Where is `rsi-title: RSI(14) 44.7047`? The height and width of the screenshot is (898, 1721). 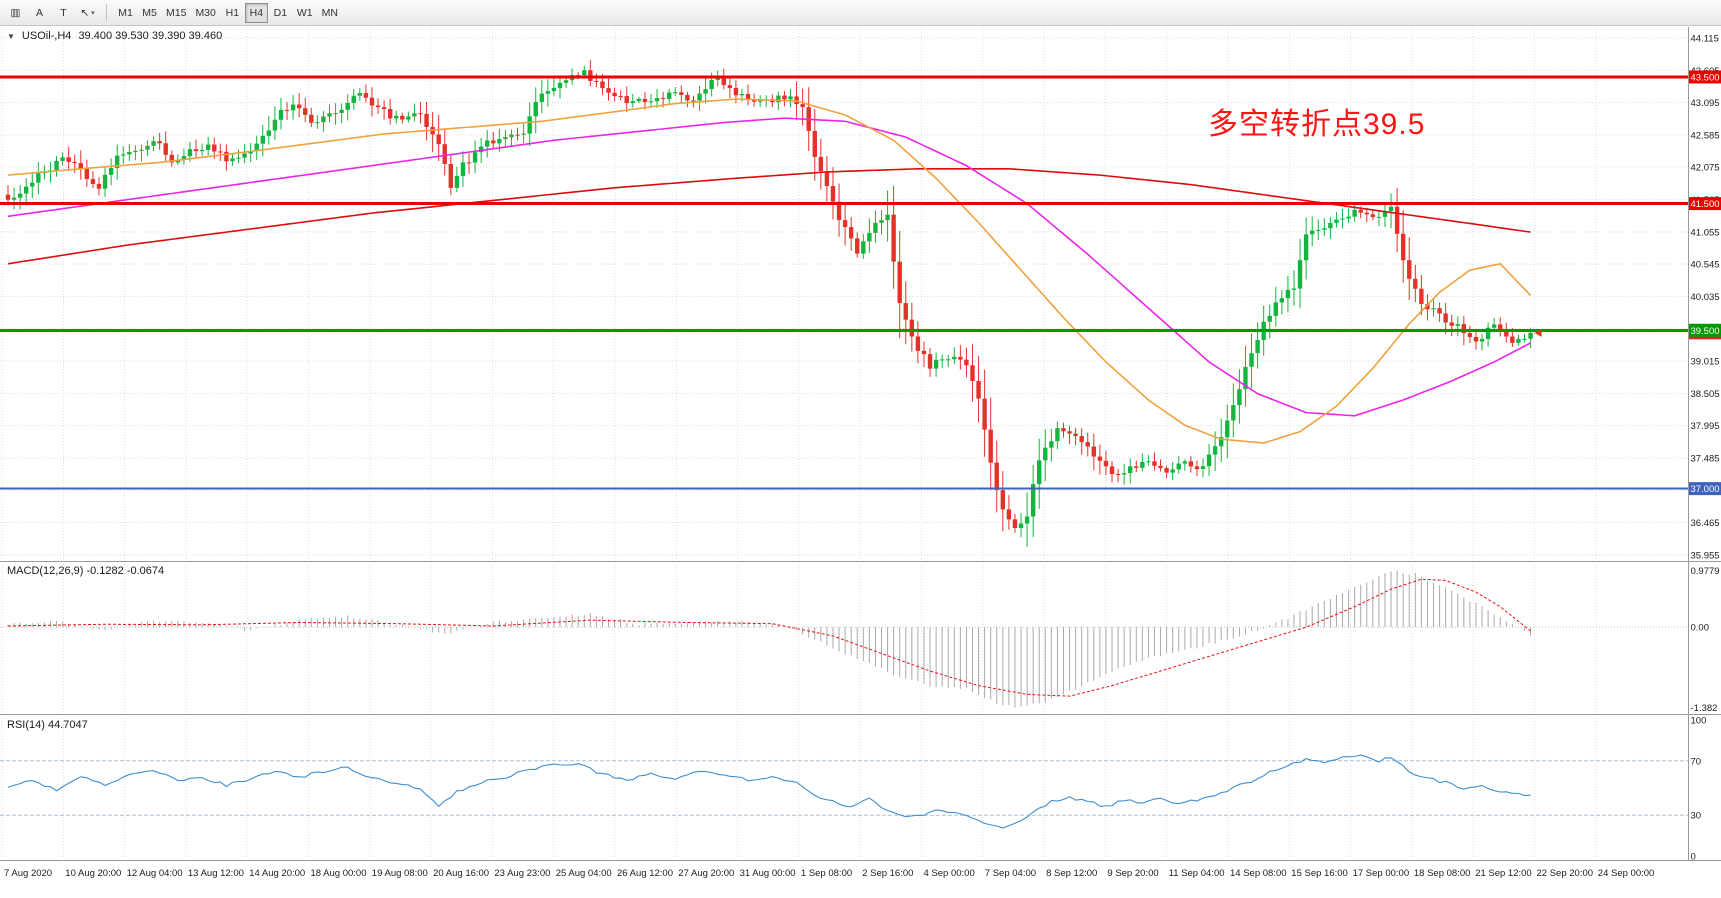
rsi-title: RSI(14) 44.7047 is located at coordinates (47, 725).